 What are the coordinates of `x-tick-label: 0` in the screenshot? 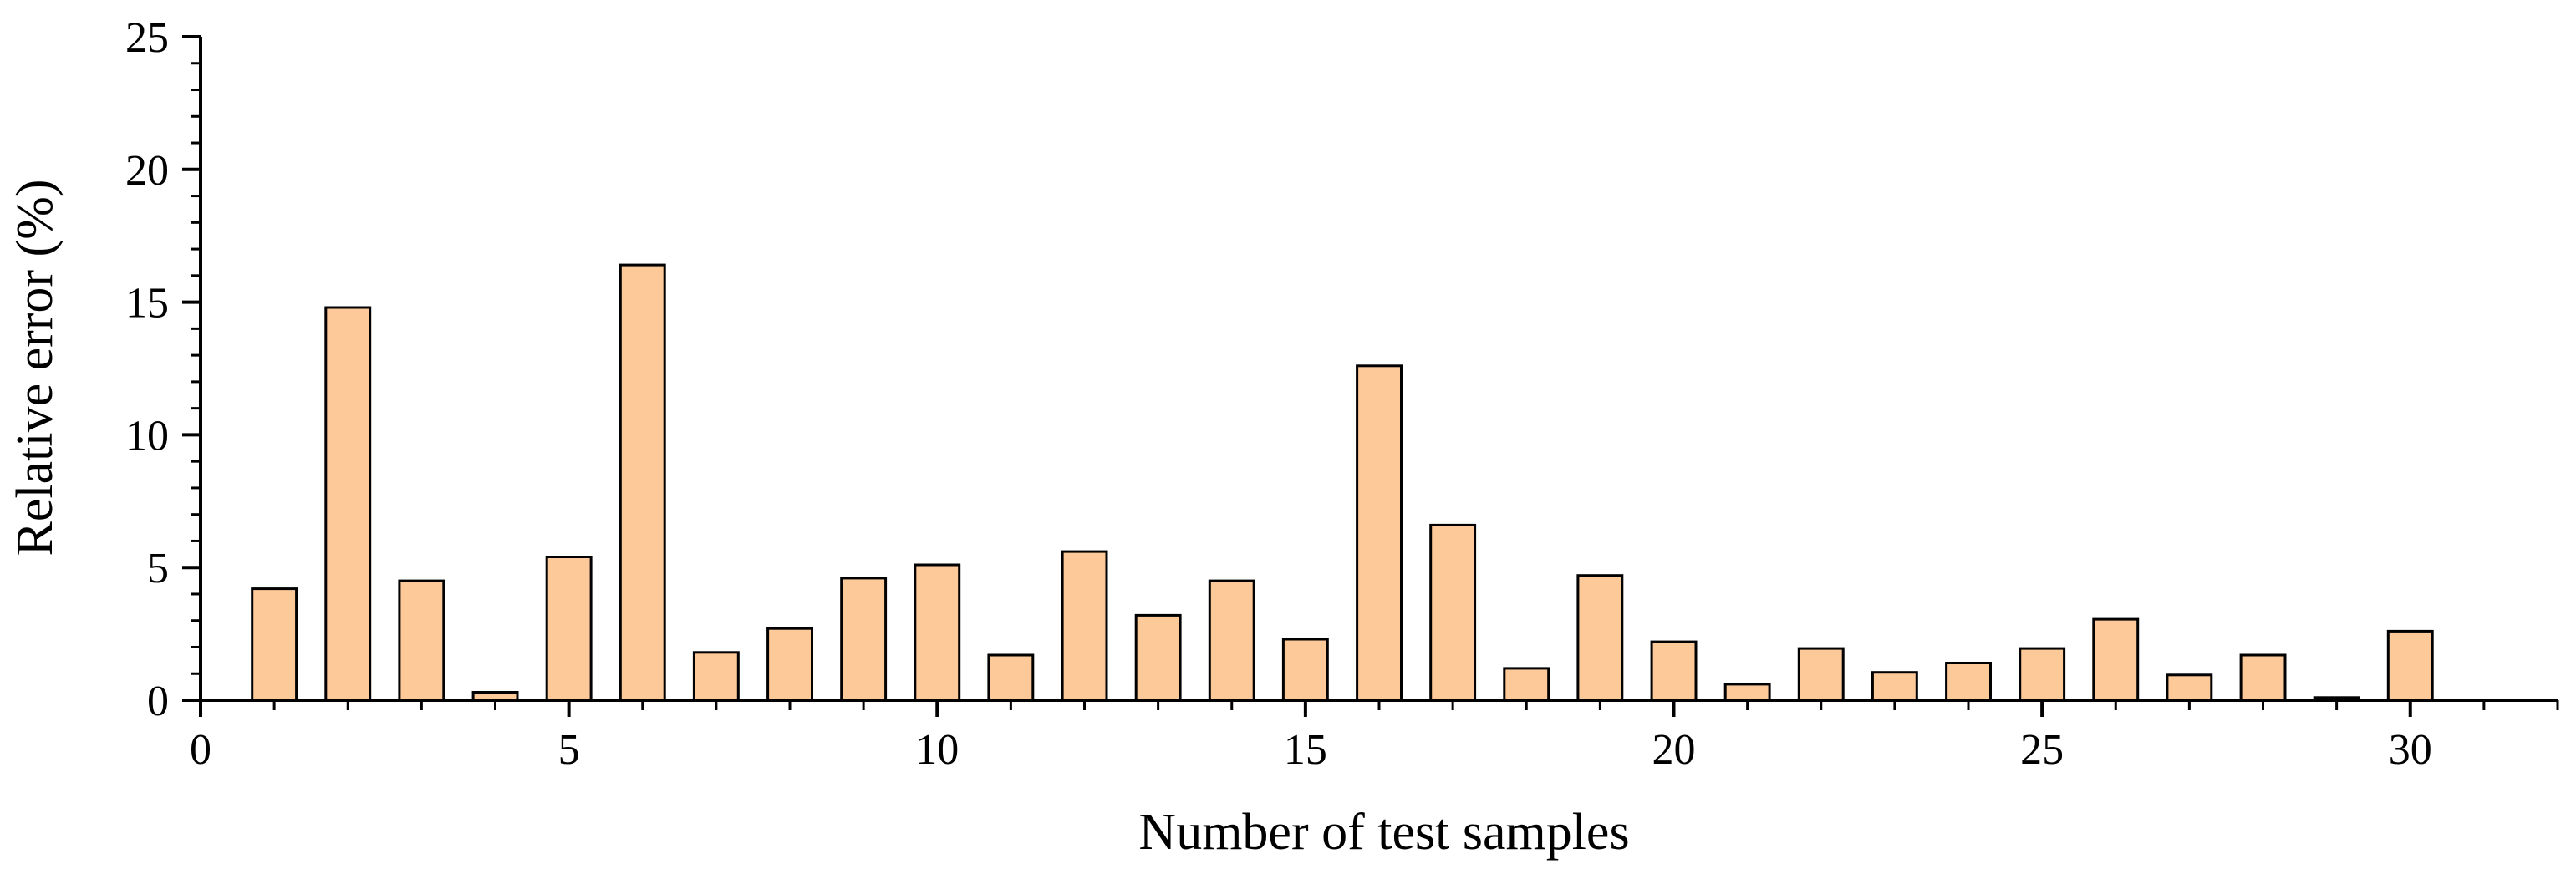 It's located at (200, 750).